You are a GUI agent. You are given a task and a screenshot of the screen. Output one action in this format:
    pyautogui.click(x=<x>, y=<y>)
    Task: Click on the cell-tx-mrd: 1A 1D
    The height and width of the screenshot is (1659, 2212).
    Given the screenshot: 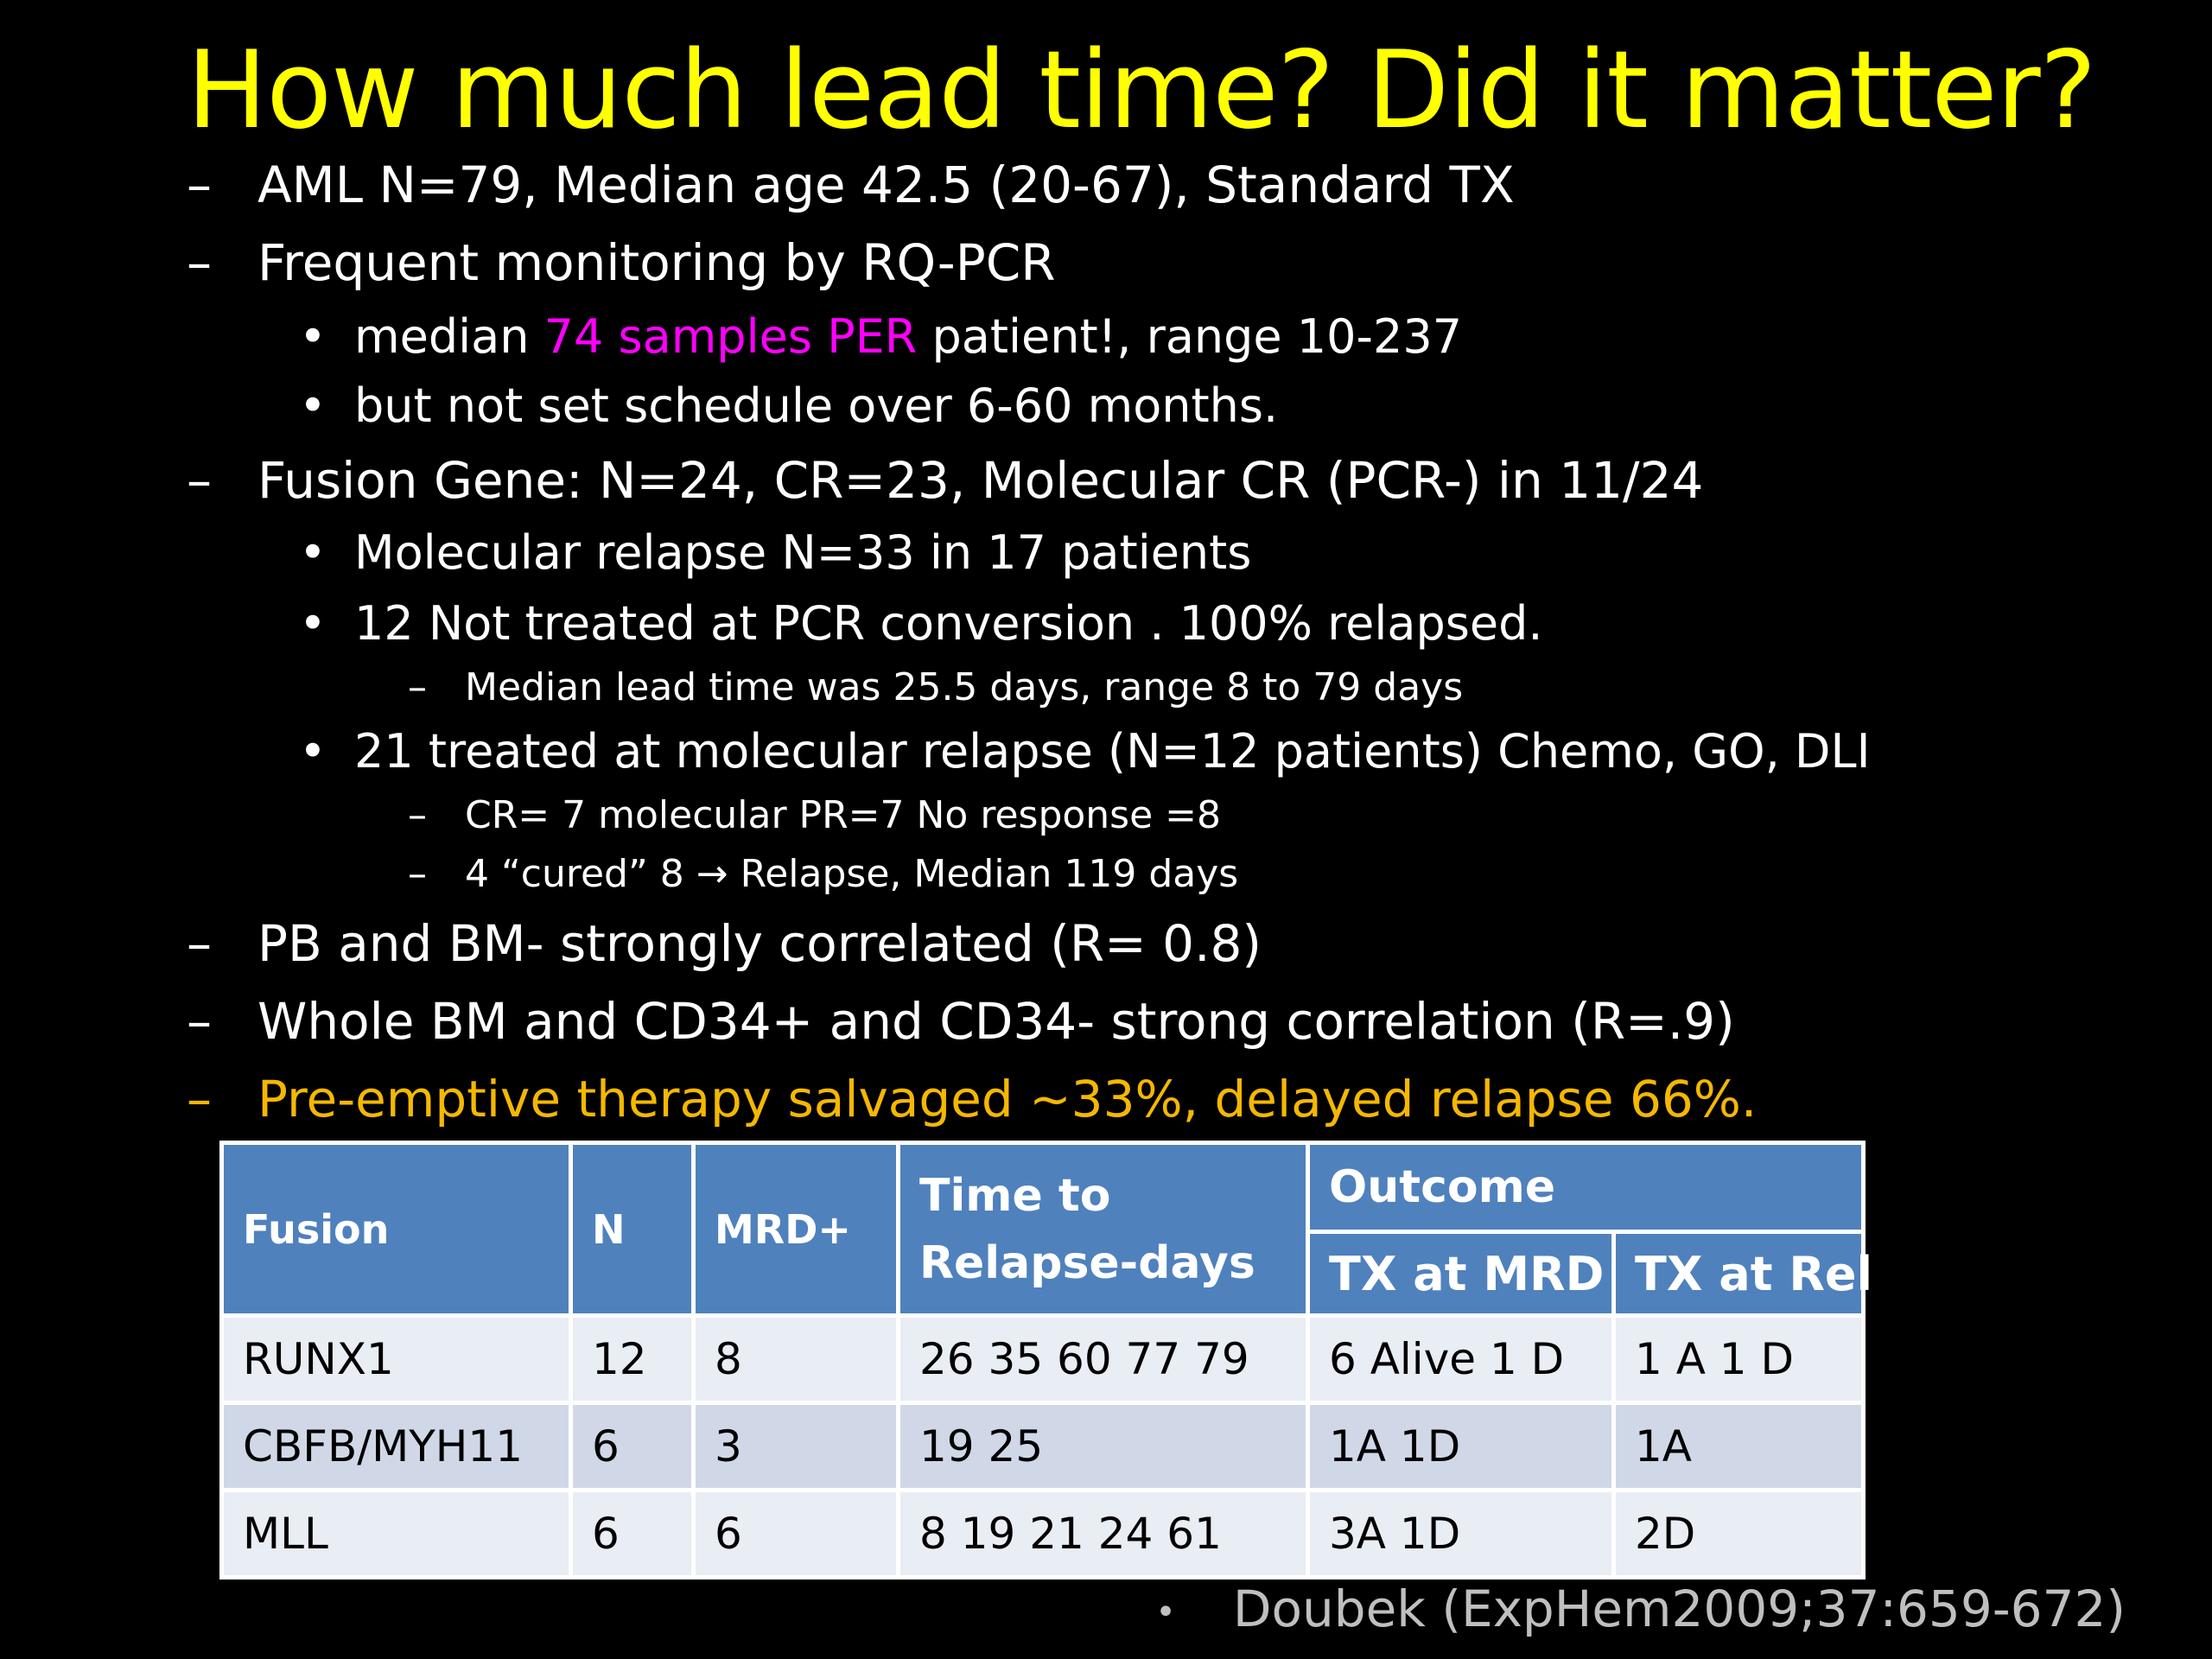 What is the action you would take?
    pyautogui.click(x=1461, y=1446)
    